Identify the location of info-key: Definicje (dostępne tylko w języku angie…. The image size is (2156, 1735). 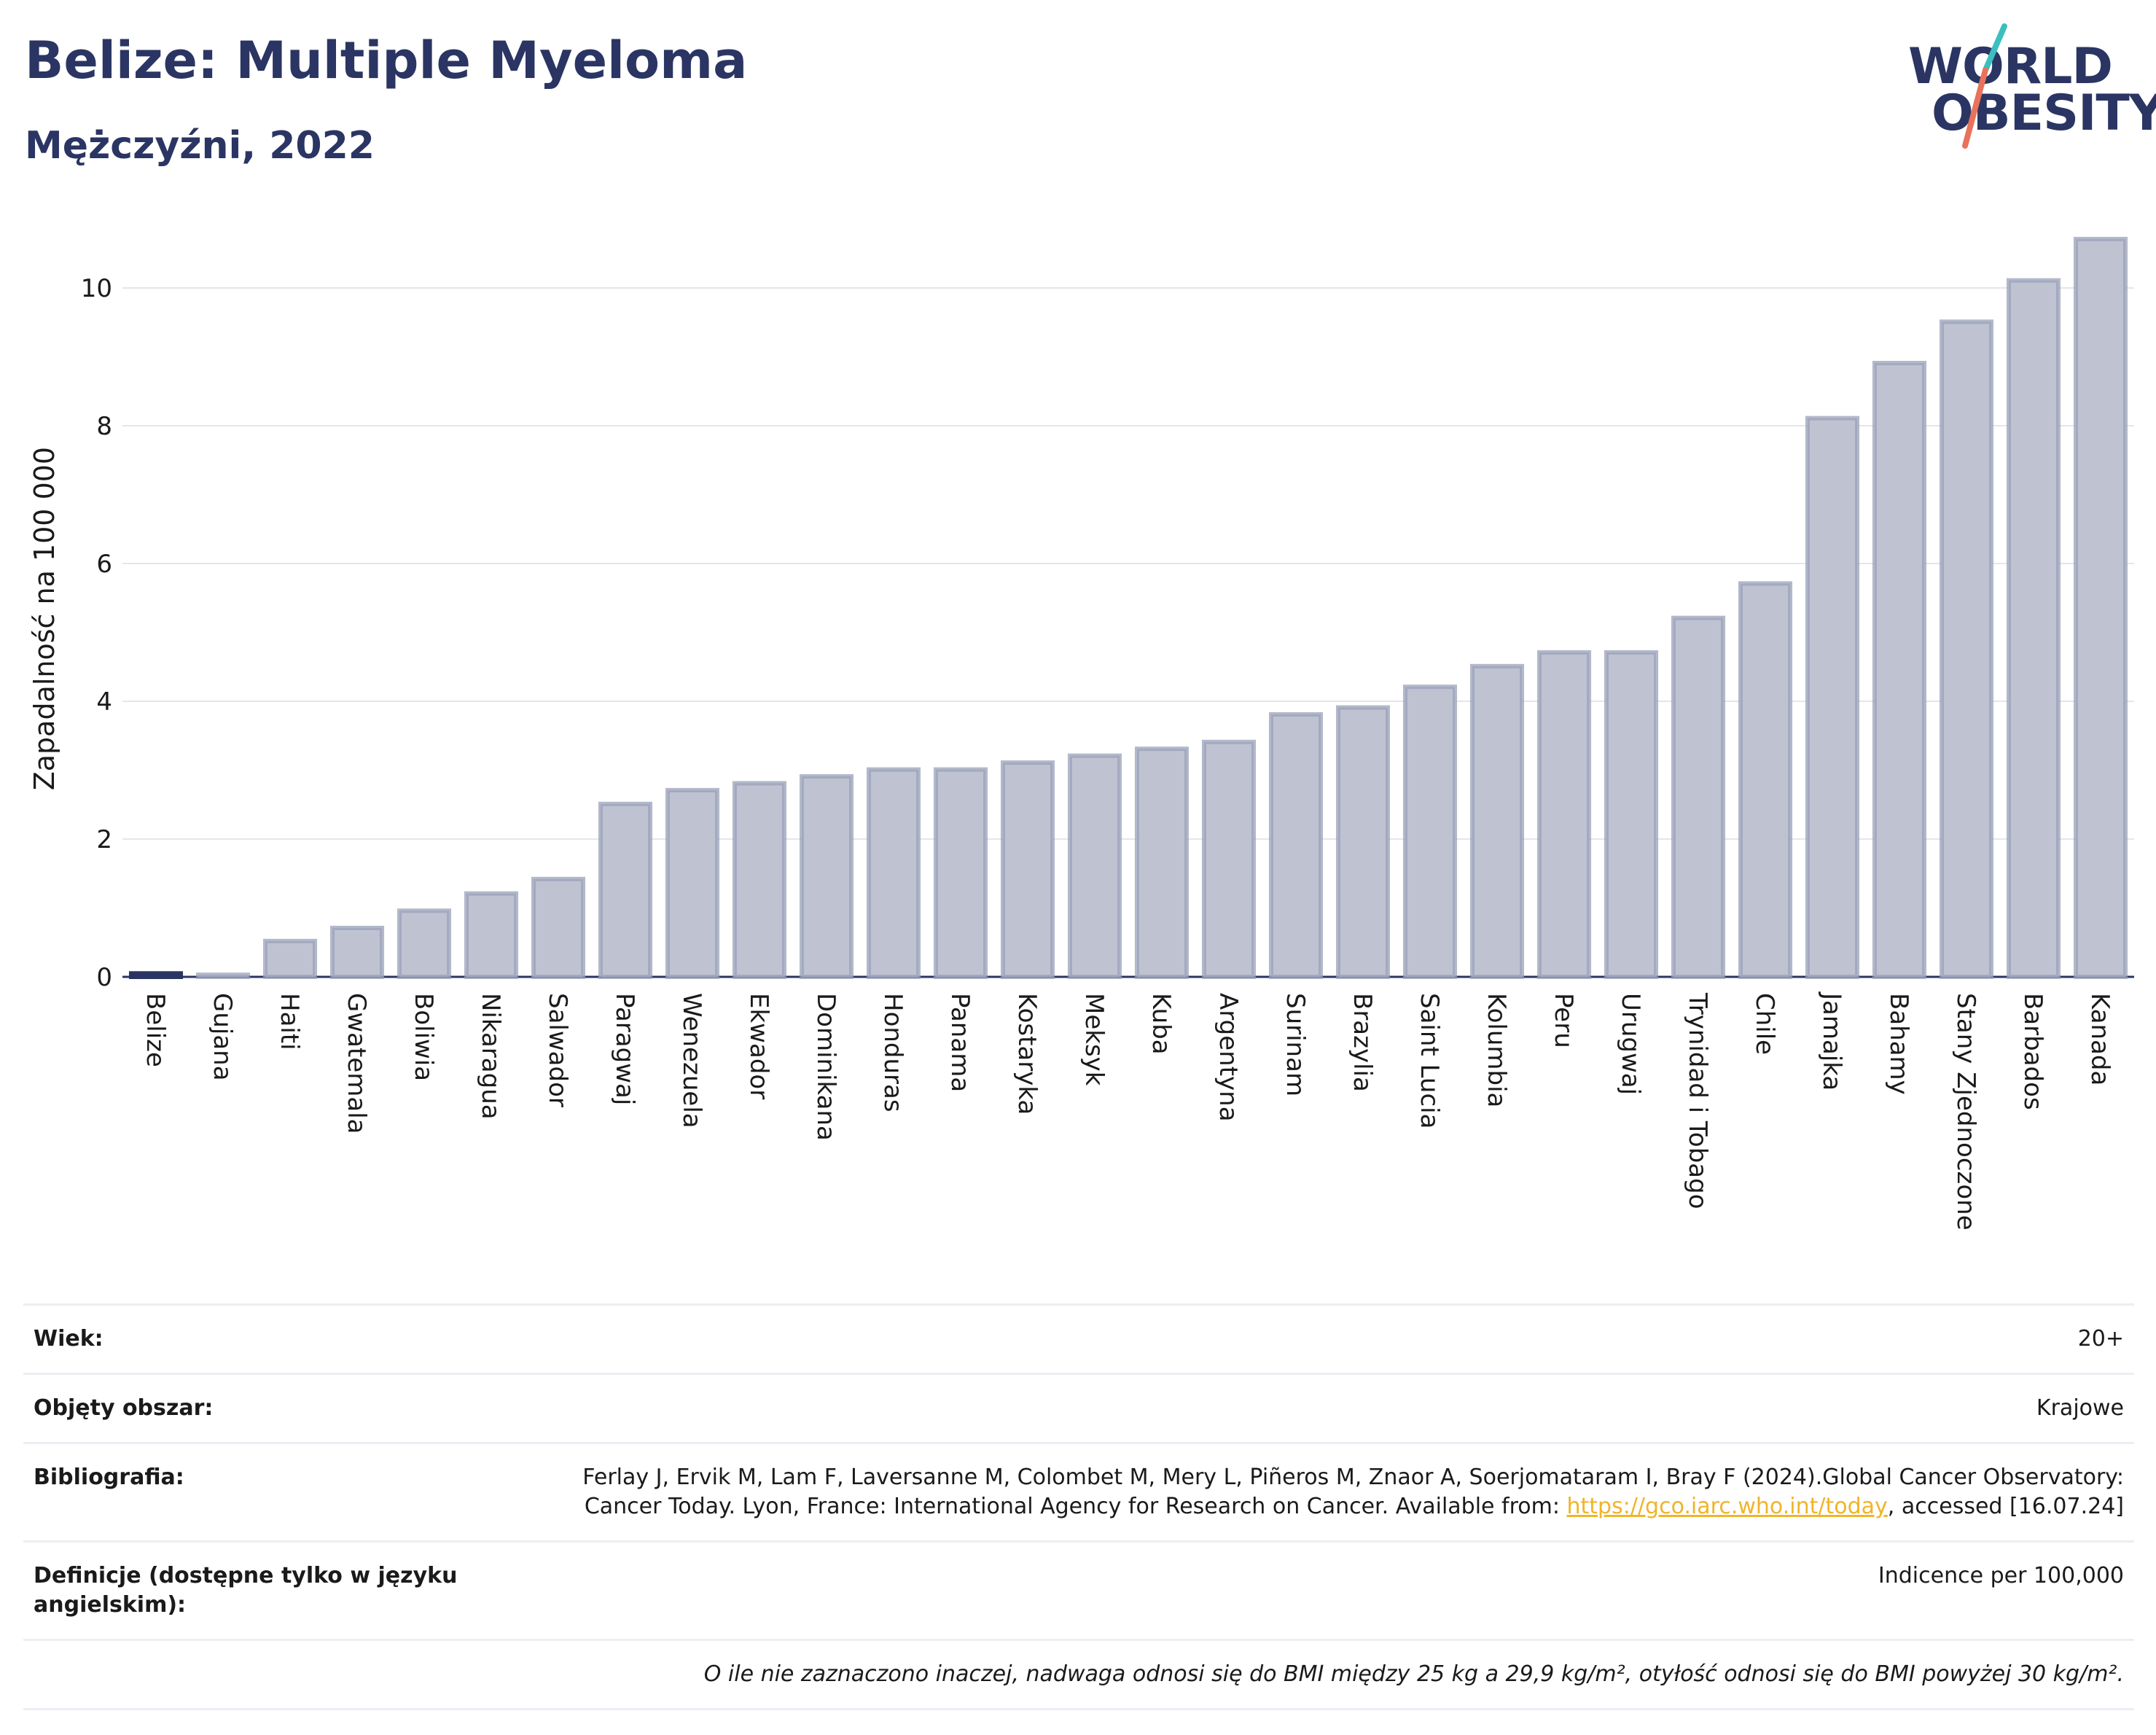
(266, 1590).